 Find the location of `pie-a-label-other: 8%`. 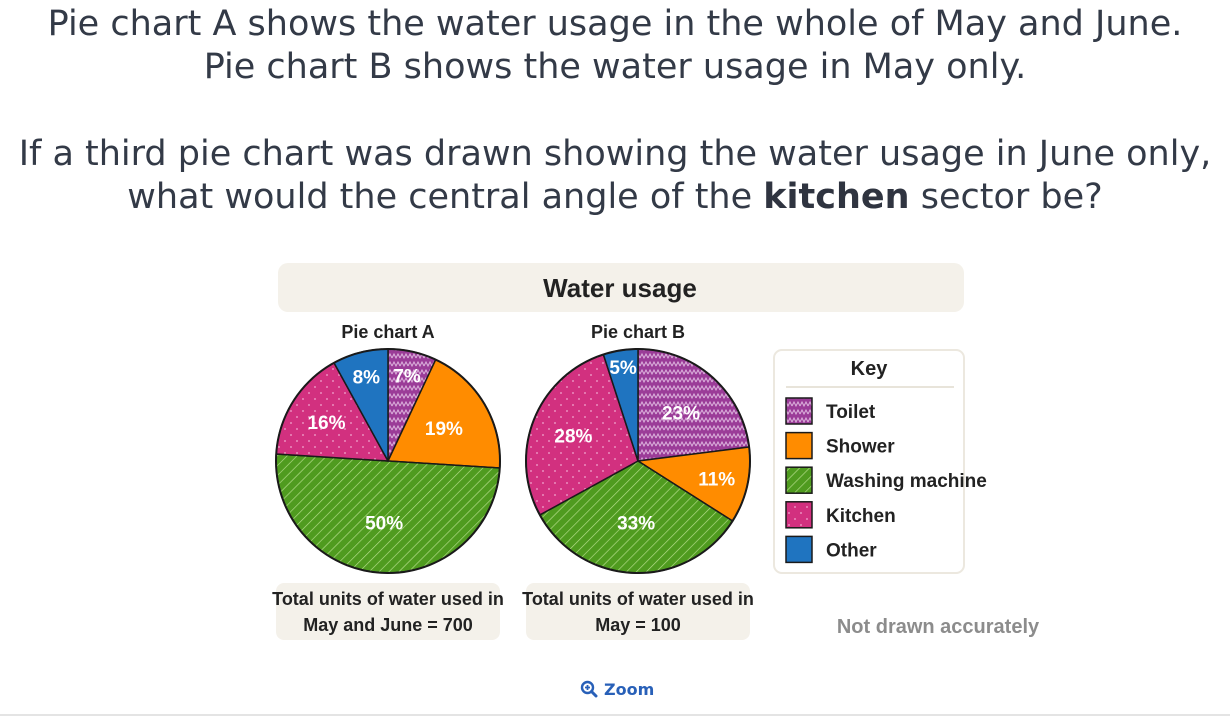

pie-a-label-other: 8% is located at coordinates (367, 377).